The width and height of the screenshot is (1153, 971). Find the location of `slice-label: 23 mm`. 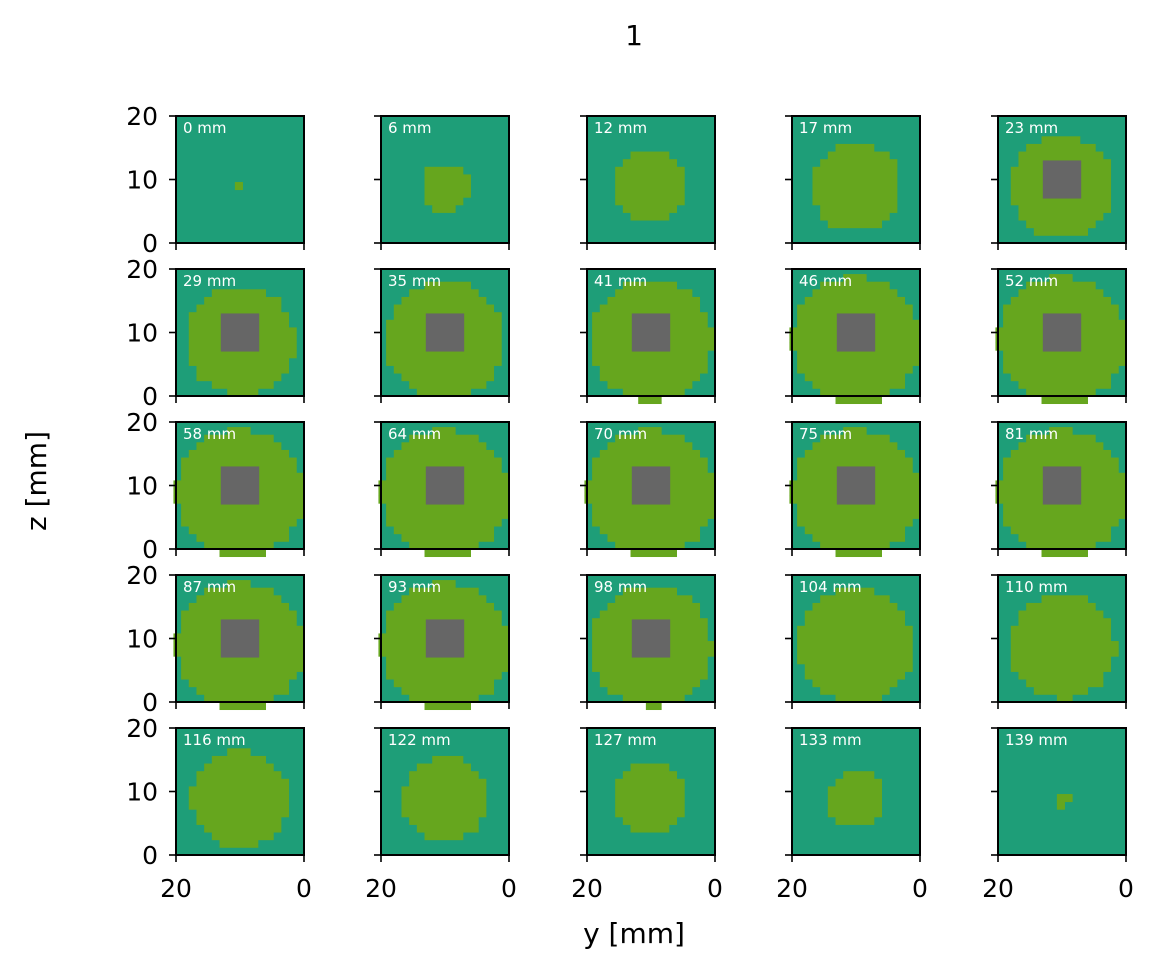

slice-label: 23 mm is located at coordinates (1031, 128).